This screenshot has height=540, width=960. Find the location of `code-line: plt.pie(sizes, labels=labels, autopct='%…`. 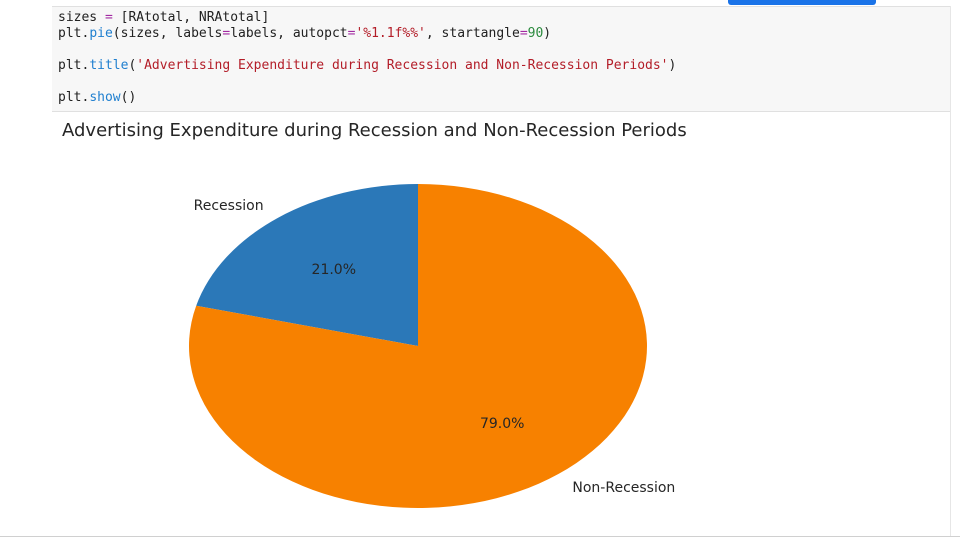

code-line: plt.pie(sizes, labels=labels, autopct='%… is located at coordinates (304, 34).